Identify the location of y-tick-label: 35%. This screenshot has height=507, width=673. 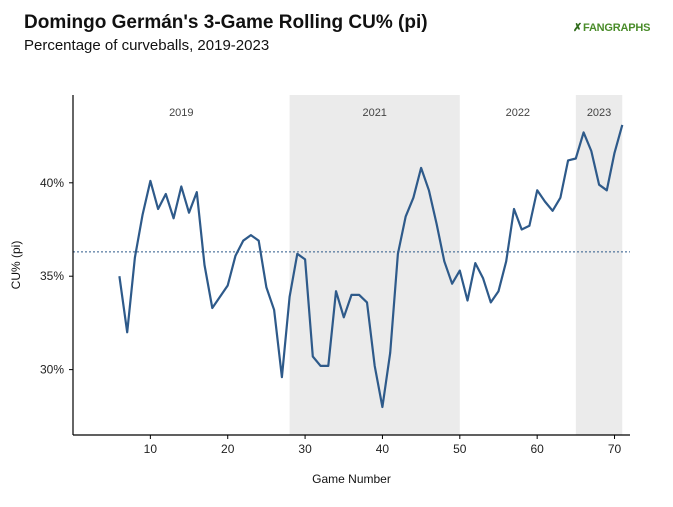
(52, 276).